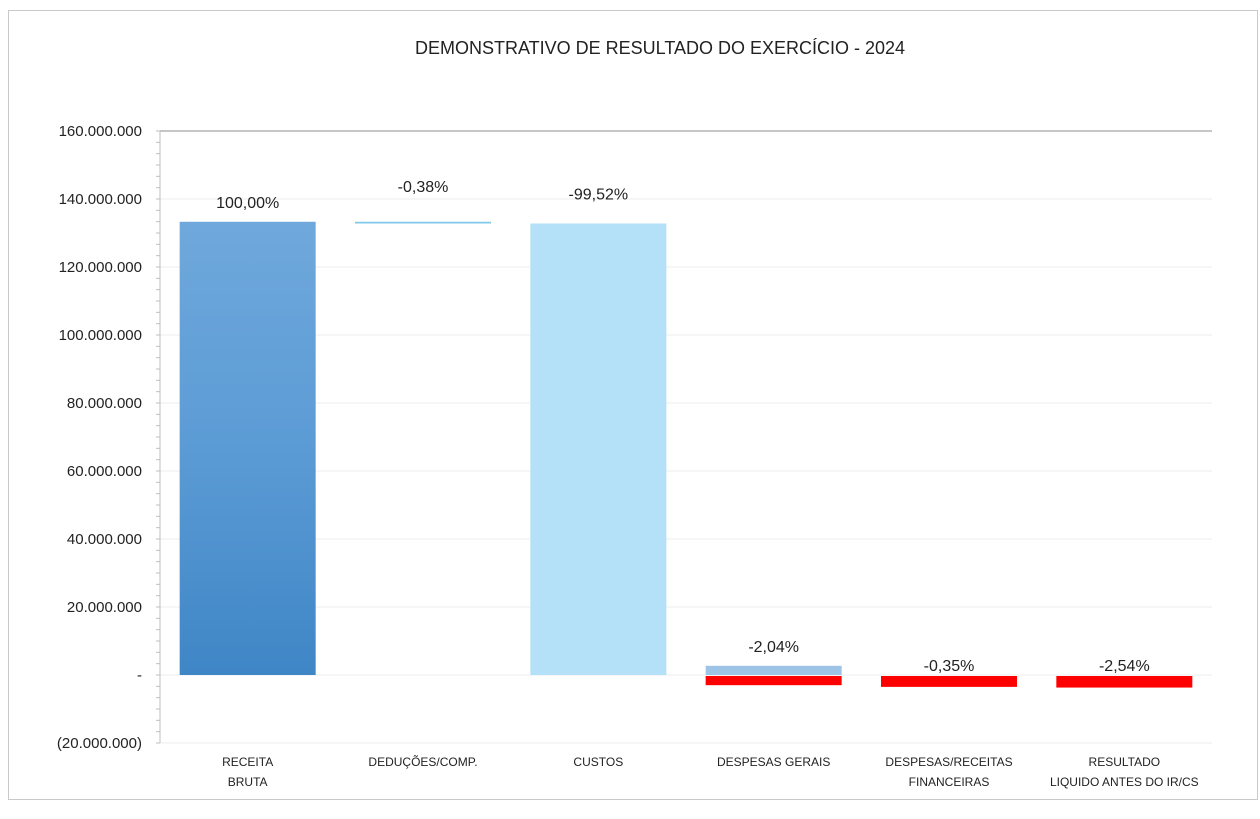 The width and height of the screenshot is (1260, 819). What do you see at coordinates (1124, 782) in the screenshot?
I see `x-category-label: LIQUIDO ANTES DO IR/CS` at bounding box center [1124, 782].